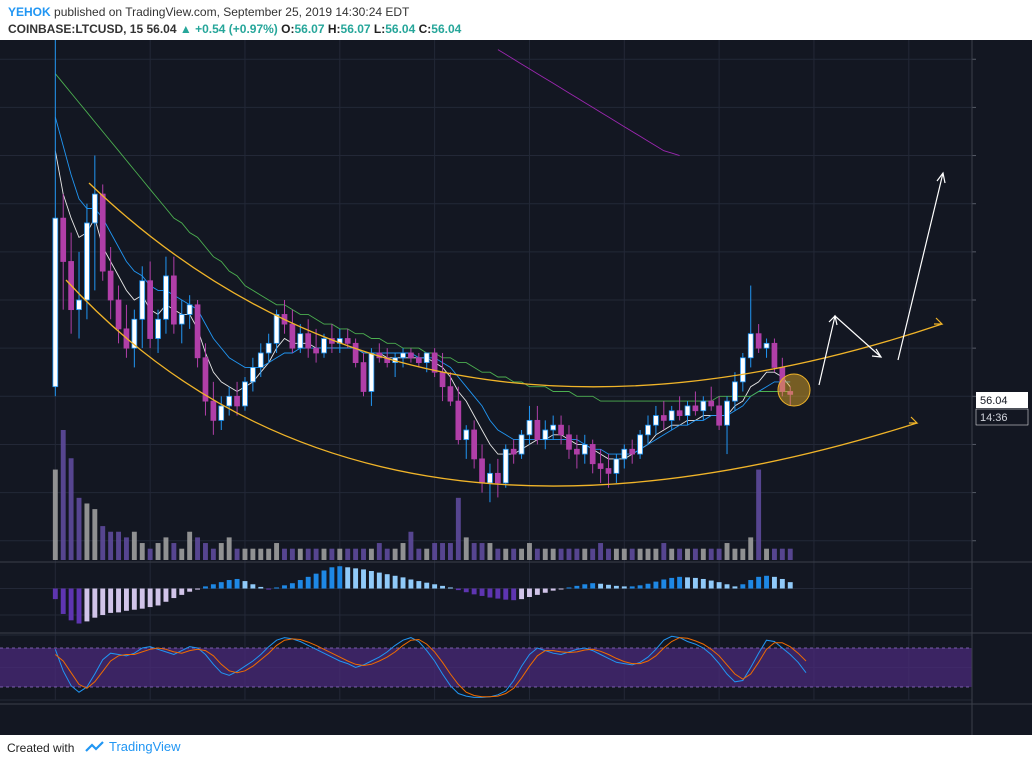 This screenshot has width=1032, height=766. Describe the element at coordinates (939, 321) in the screenshot. I see `arrowhead-icon` at that location.